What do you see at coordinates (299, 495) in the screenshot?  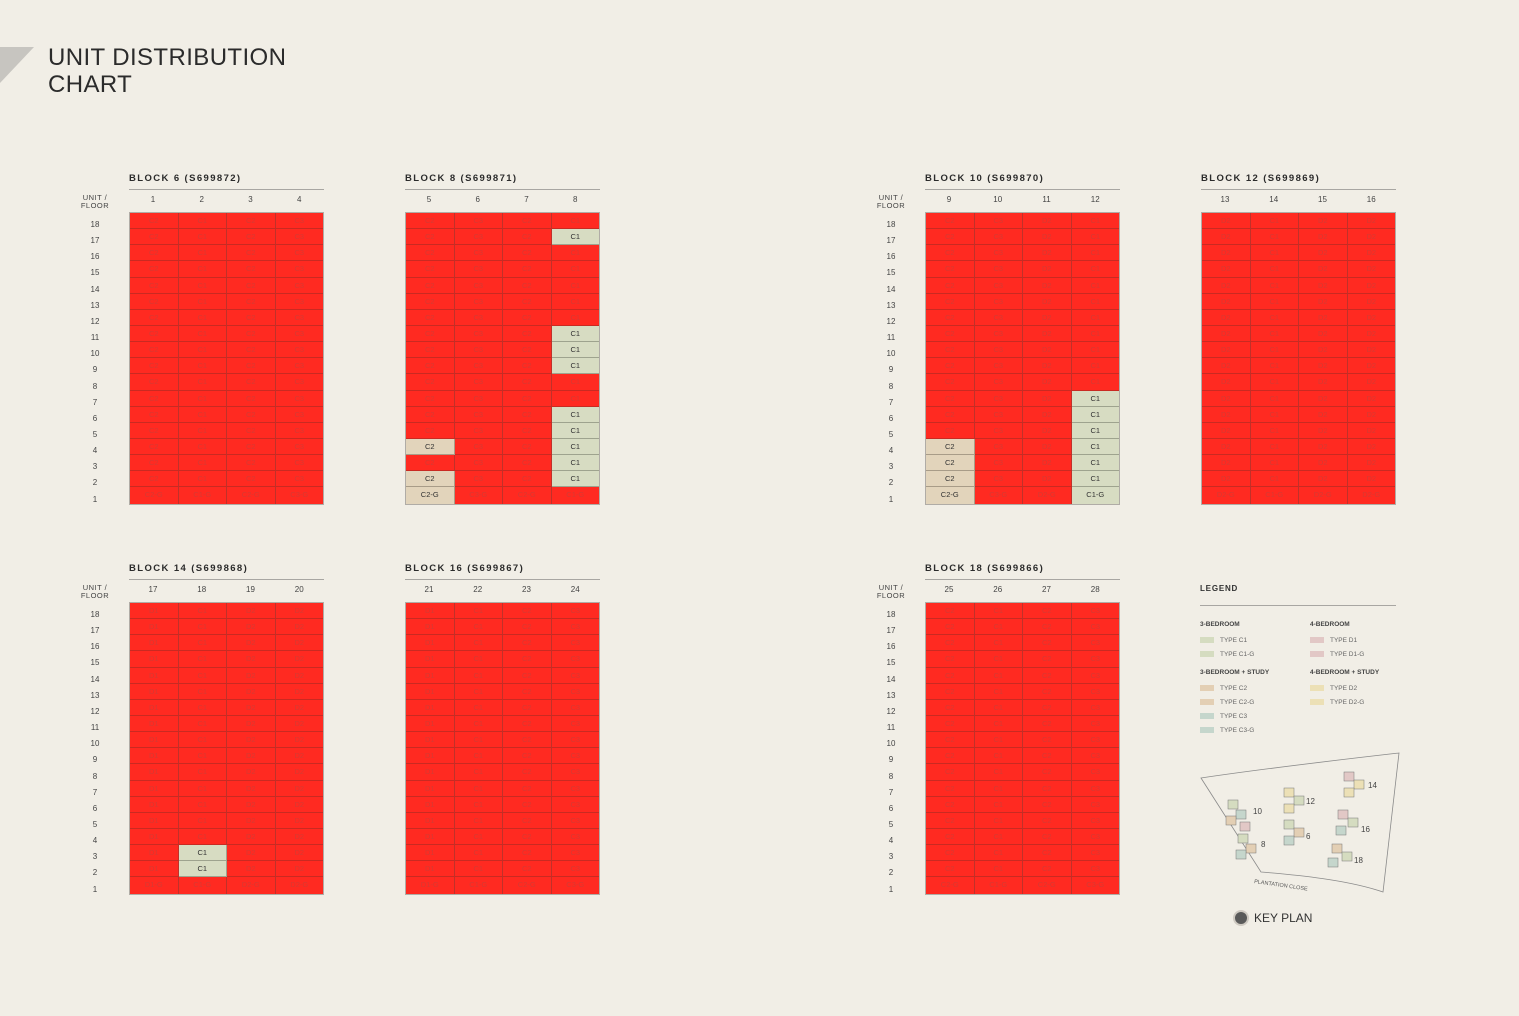 I see `unit-cell-sold: C3-G` at bounding box center [299, 495].